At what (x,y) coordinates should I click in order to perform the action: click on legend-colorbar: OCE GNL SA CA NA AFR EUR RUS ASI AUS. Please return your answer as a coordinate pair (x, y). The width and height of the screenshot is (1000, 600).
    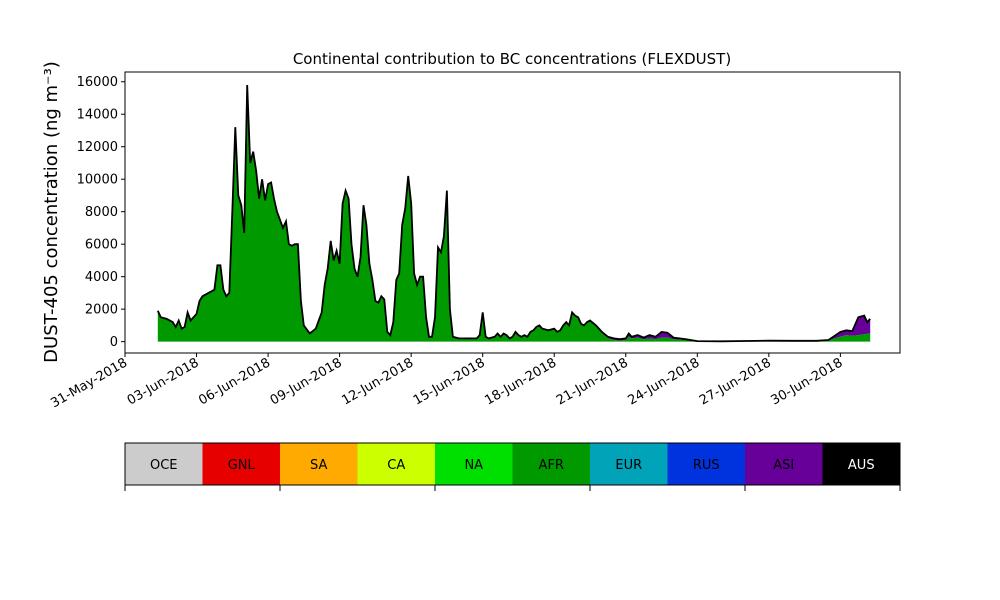
    Looking at the image, I should click on (512, 466).